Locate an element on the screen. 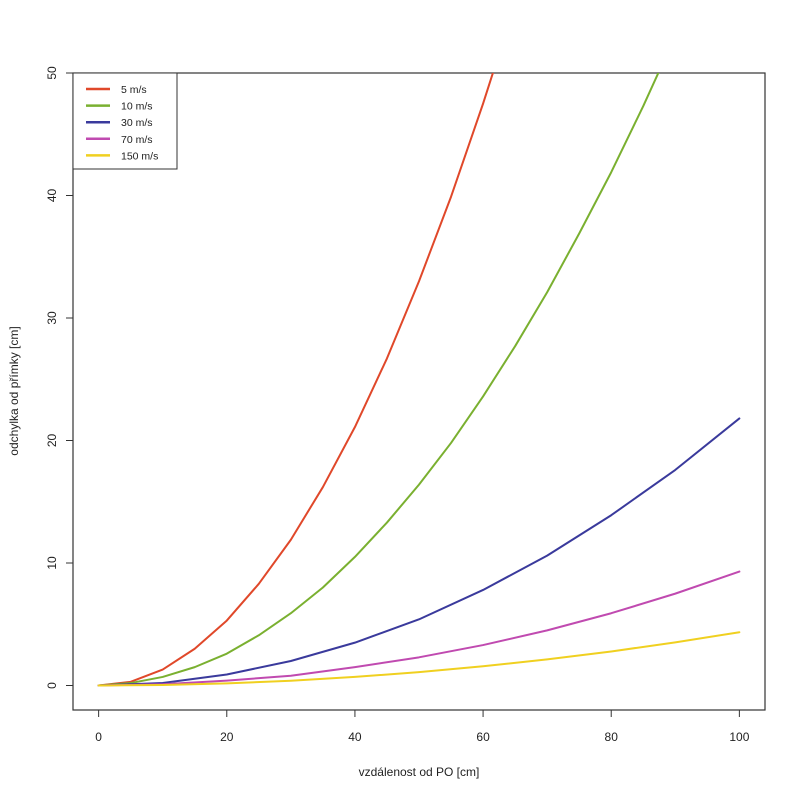 The image size is (800, 800). x-tick-label: 60 is located at coordinates (483, 737).